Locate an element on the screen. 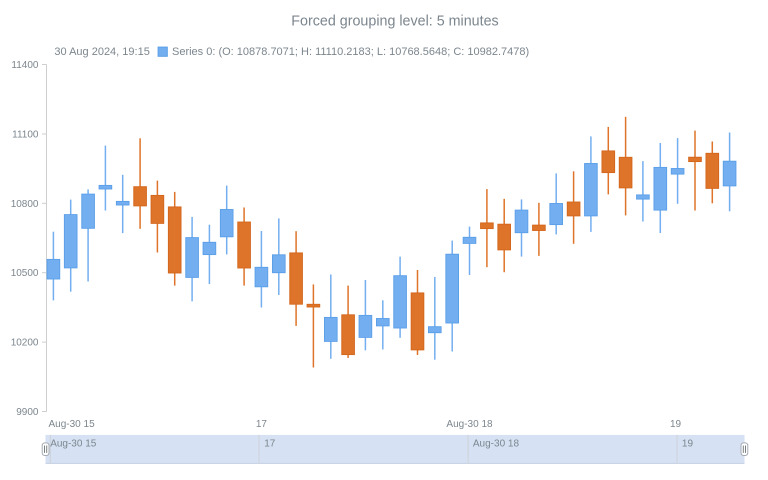 This screenshot has width=768, height=480. svg-text: 11100 is located at coordinates (25, 135).